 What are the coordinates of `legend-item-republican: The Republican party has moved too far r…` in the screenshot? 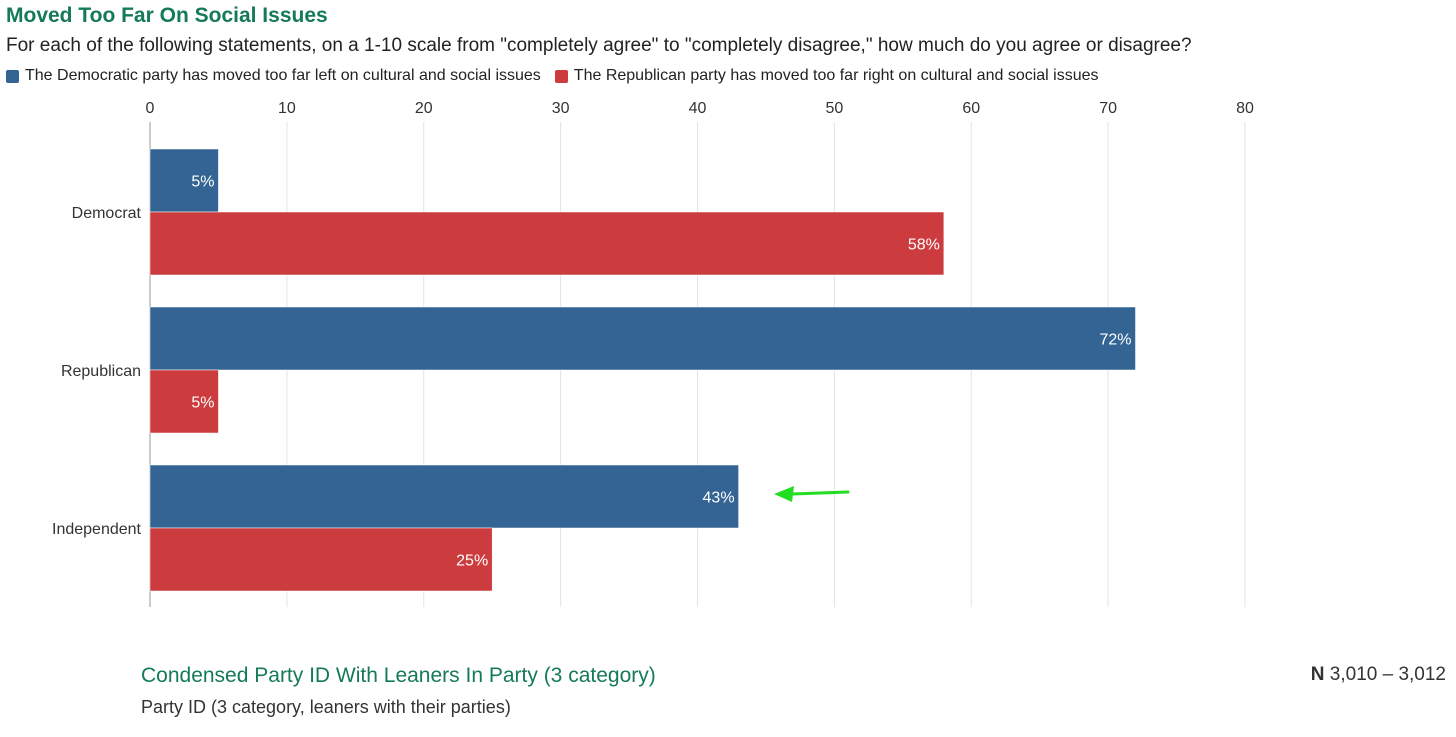 It's located at (826, 76).